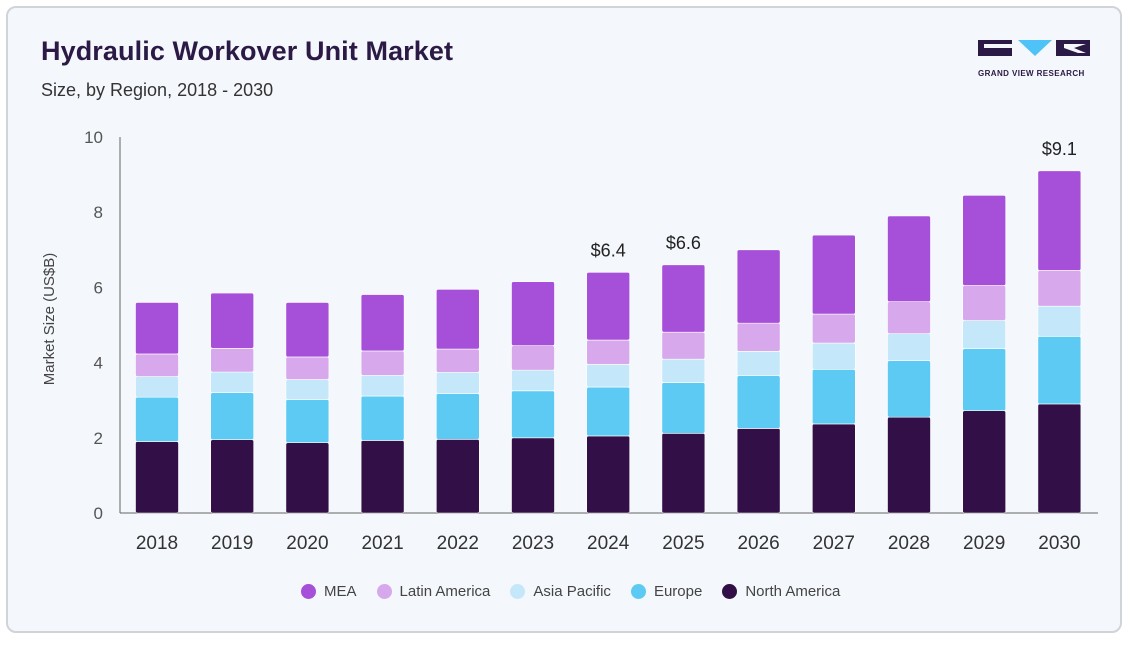 The image size is (1130, 645). I want to click on logo-mark-icon, so click(1034, 48).